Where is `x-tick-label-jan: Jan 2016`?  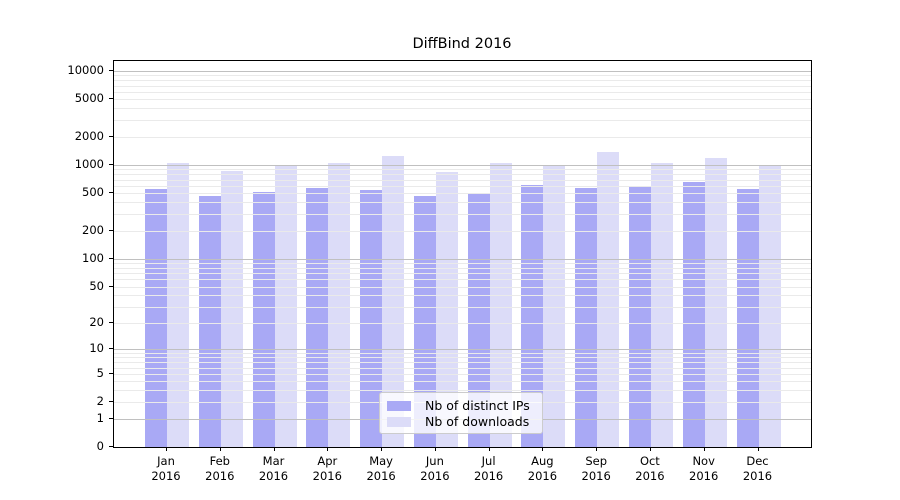 x-tick-label-jan: Jan 2016 is located at coordinates (166, 468).